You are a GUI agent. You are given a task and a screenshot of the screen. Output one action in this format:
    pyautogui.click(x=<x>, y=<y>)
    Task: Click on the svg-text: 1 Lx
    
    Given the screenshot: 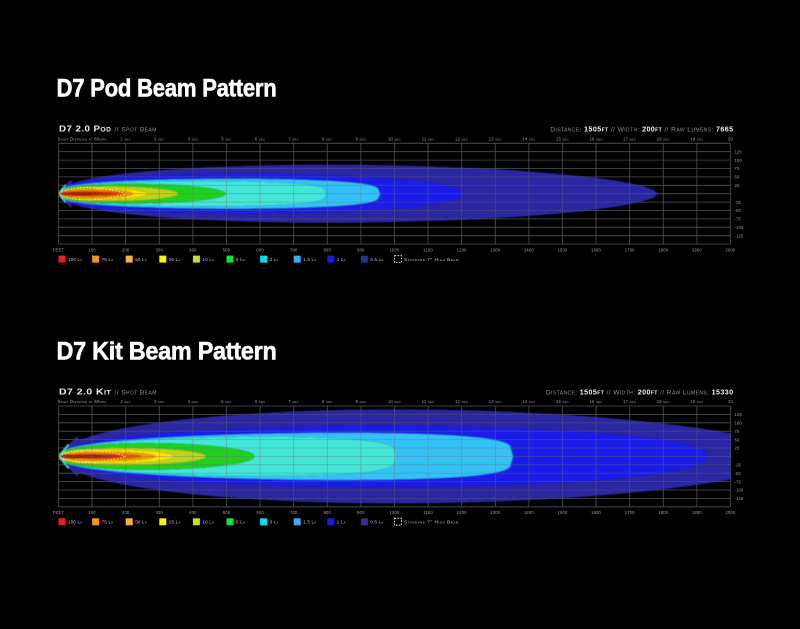 What is the action you would take?
    pyautogui.click(x=341, y=259)
    